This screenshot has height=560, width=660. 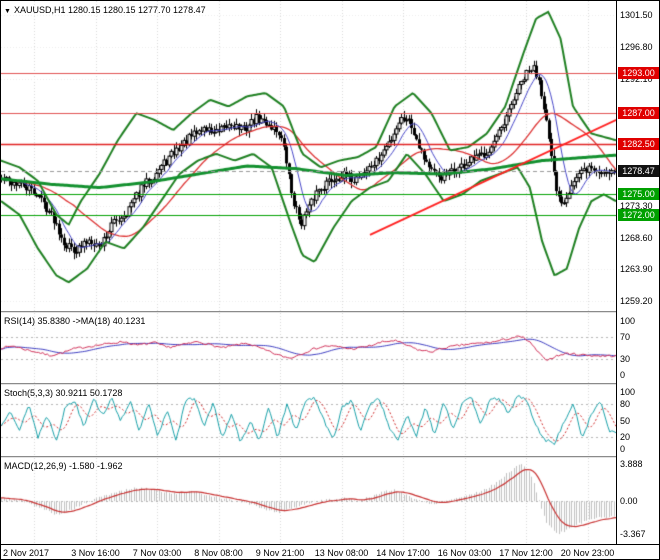 What do you see at coordinates (636, 205) in the screenshot?
I see `axis-tick-label: 1273.30` at bounding box center [636, 205].